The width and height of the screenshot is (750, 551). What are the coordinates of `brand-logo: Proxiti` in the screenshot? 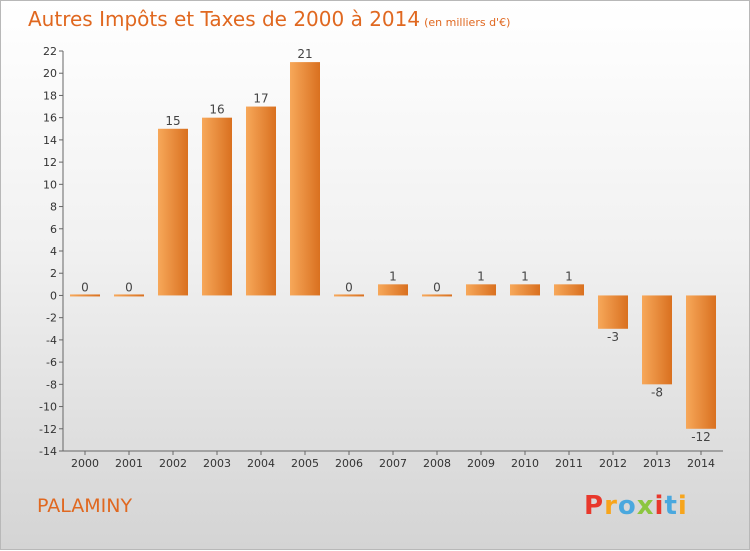 It's located at (636, 506).